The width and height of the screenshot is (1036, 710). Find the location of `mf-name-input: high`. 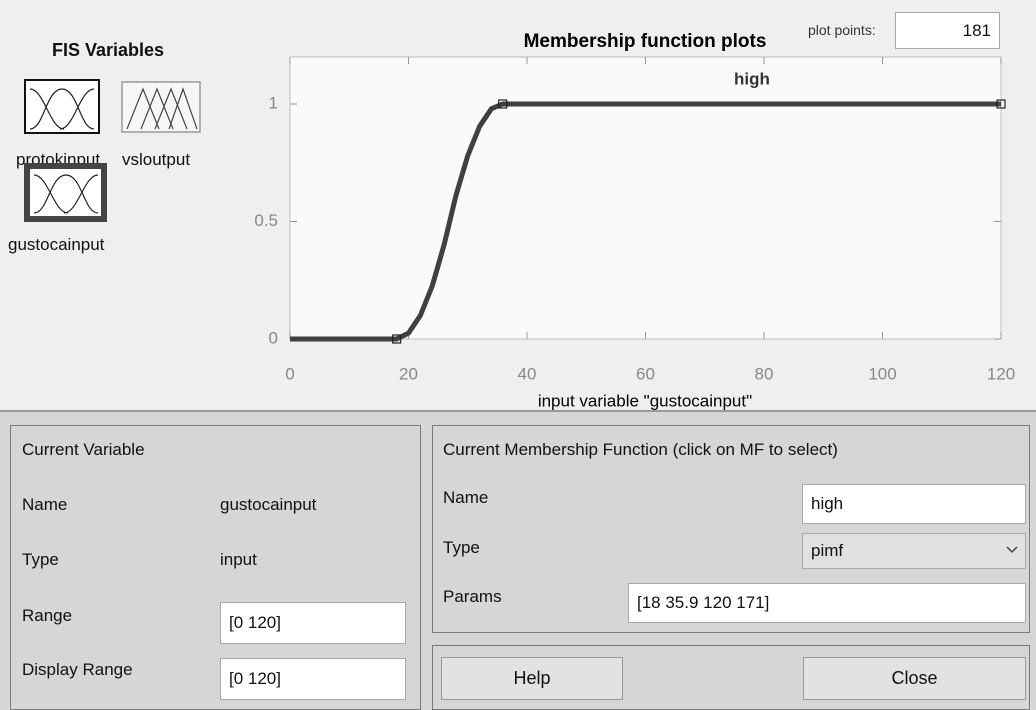

mf-name-input: high is located at coordinates (914, 504).